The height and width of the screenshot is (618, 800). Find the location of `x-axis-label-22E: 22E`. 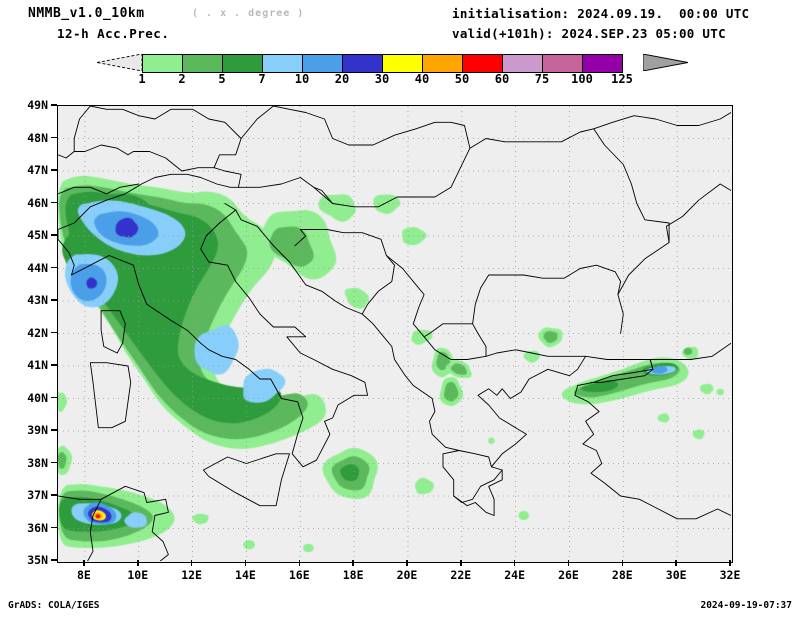

x-axis-label-22E: 22E is located at coordinates (461, 575).